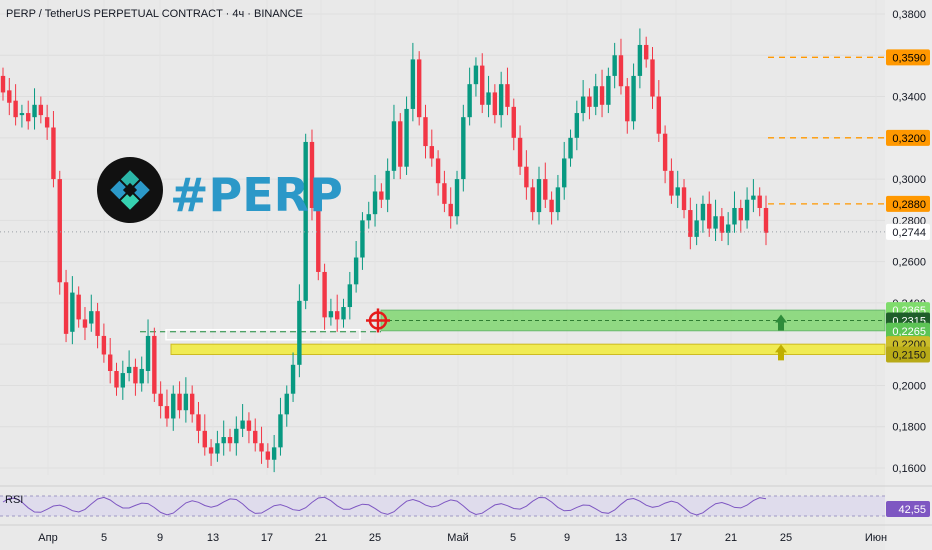 The width and height of the screenshot is (932, 550). What do you see at coordinates (458, 538) in the screenshot?
I see `x-tick-label: Май` at bounding box center [458, 538].